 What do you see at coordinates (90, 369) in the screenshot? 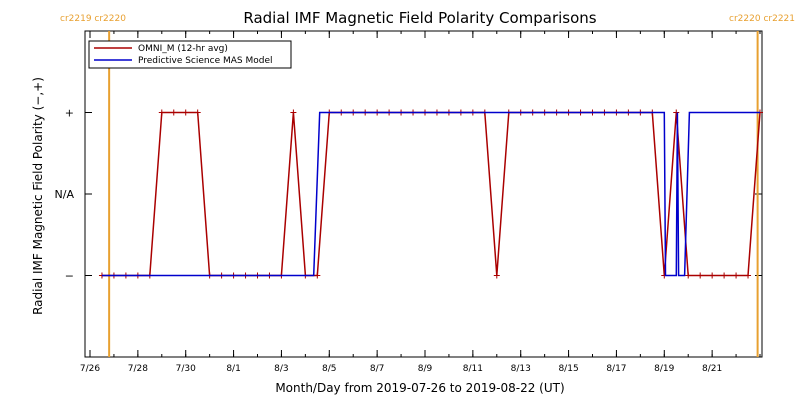
I see `x-tick-label: 7/26` at bounding box center [90, 369].